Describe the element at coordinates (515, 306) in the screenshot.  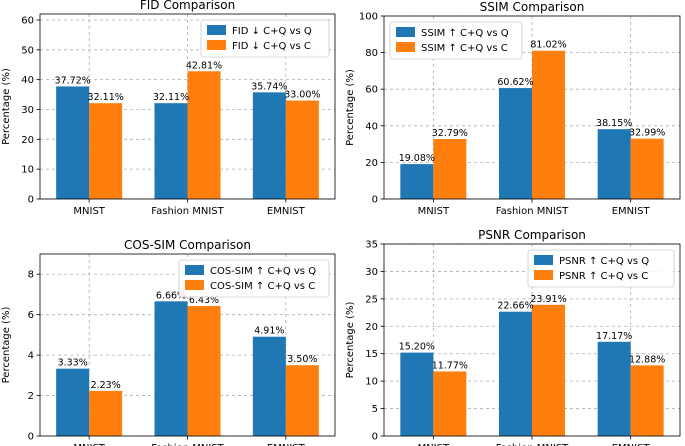
I see `data-label: 22.66%` at that location.